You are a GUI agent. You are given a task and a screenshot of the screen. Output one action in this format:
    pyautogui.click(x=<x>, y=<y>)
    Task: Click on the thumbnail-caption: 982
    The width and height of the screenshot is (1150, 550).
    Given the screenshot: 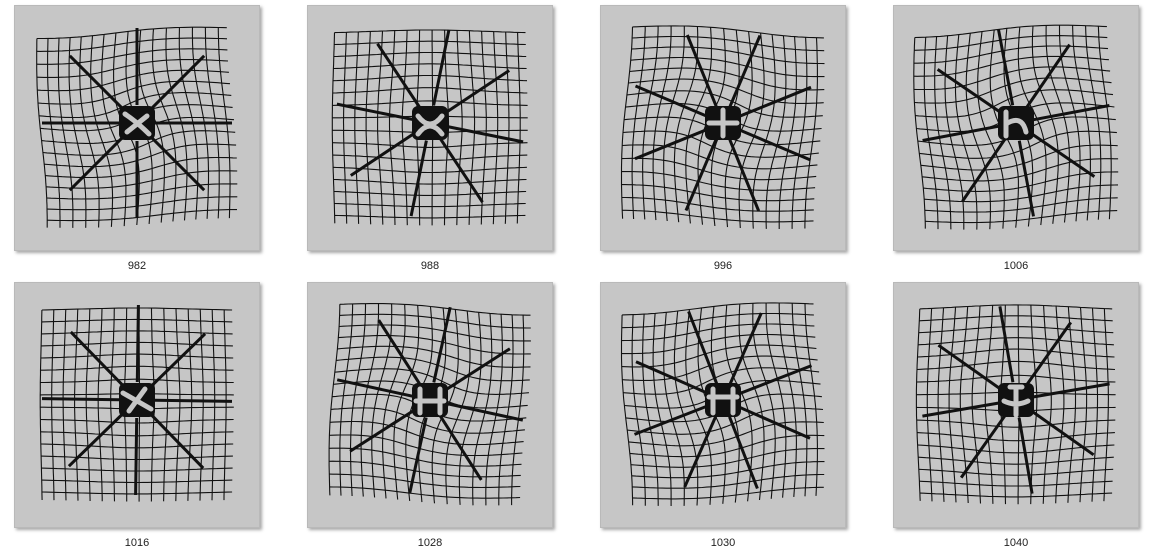 What is the action you would take?
    pyautogui.click(x=137, y=266)
    